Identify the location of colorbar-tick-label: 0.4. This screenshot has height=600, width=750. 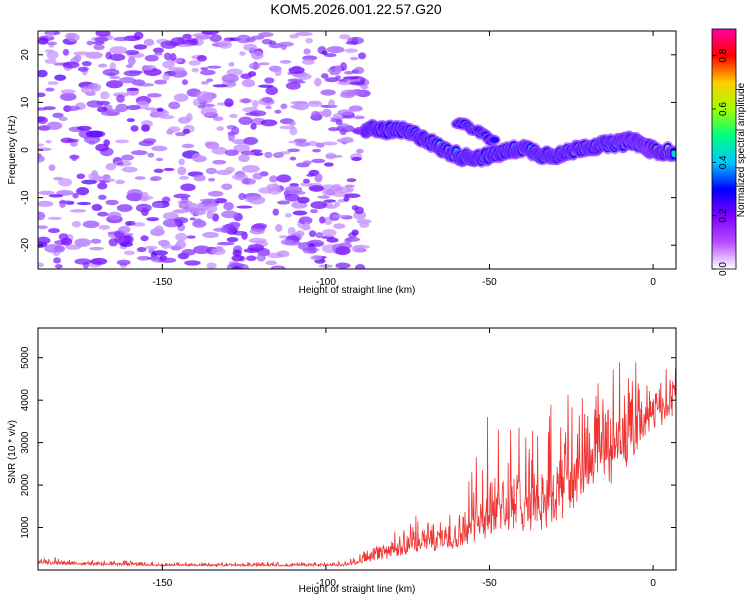
(723, 162).